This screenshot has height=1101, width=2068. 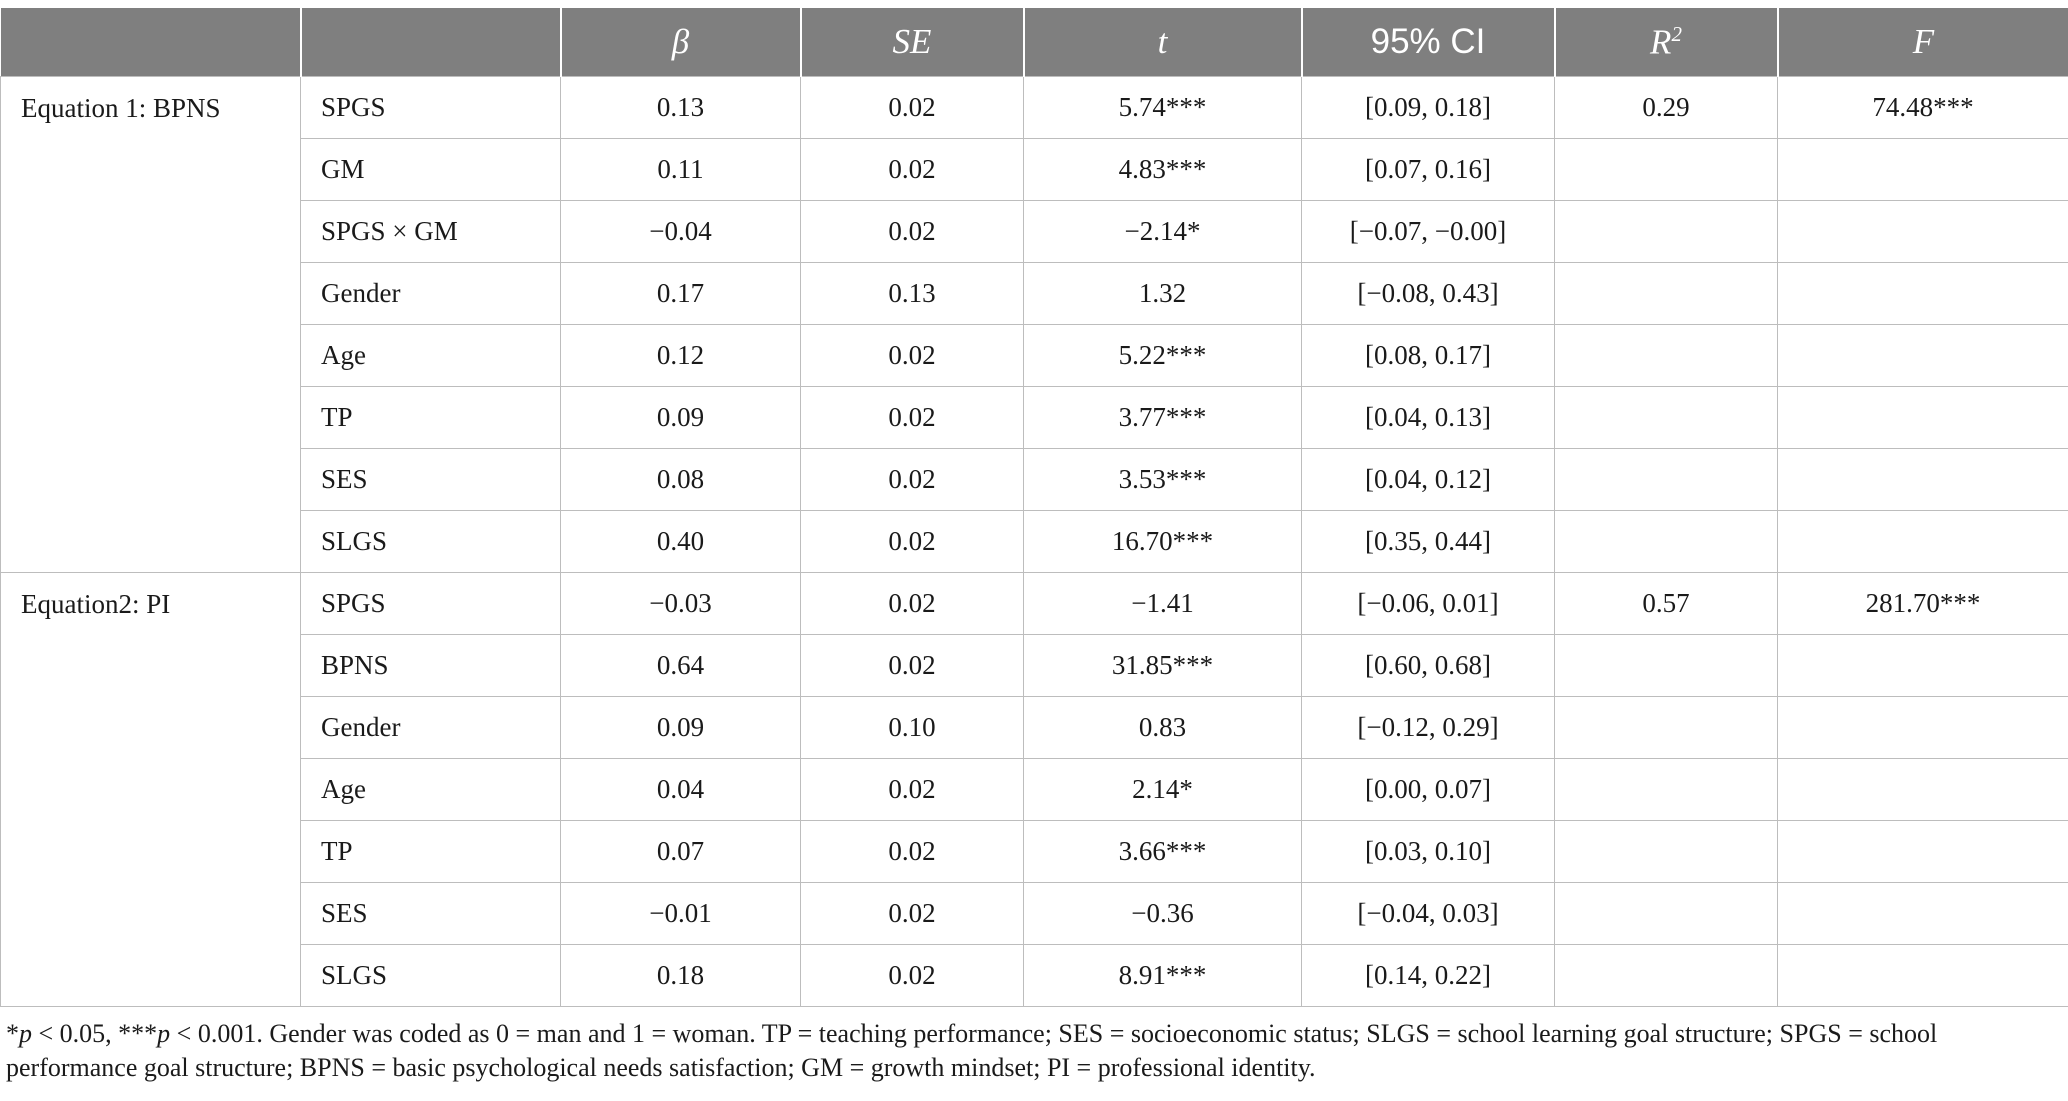 What do you see at coordinates (430, 789) in the screenshot?
I see `variable-cell: Age` at bounding box center [430, 789].